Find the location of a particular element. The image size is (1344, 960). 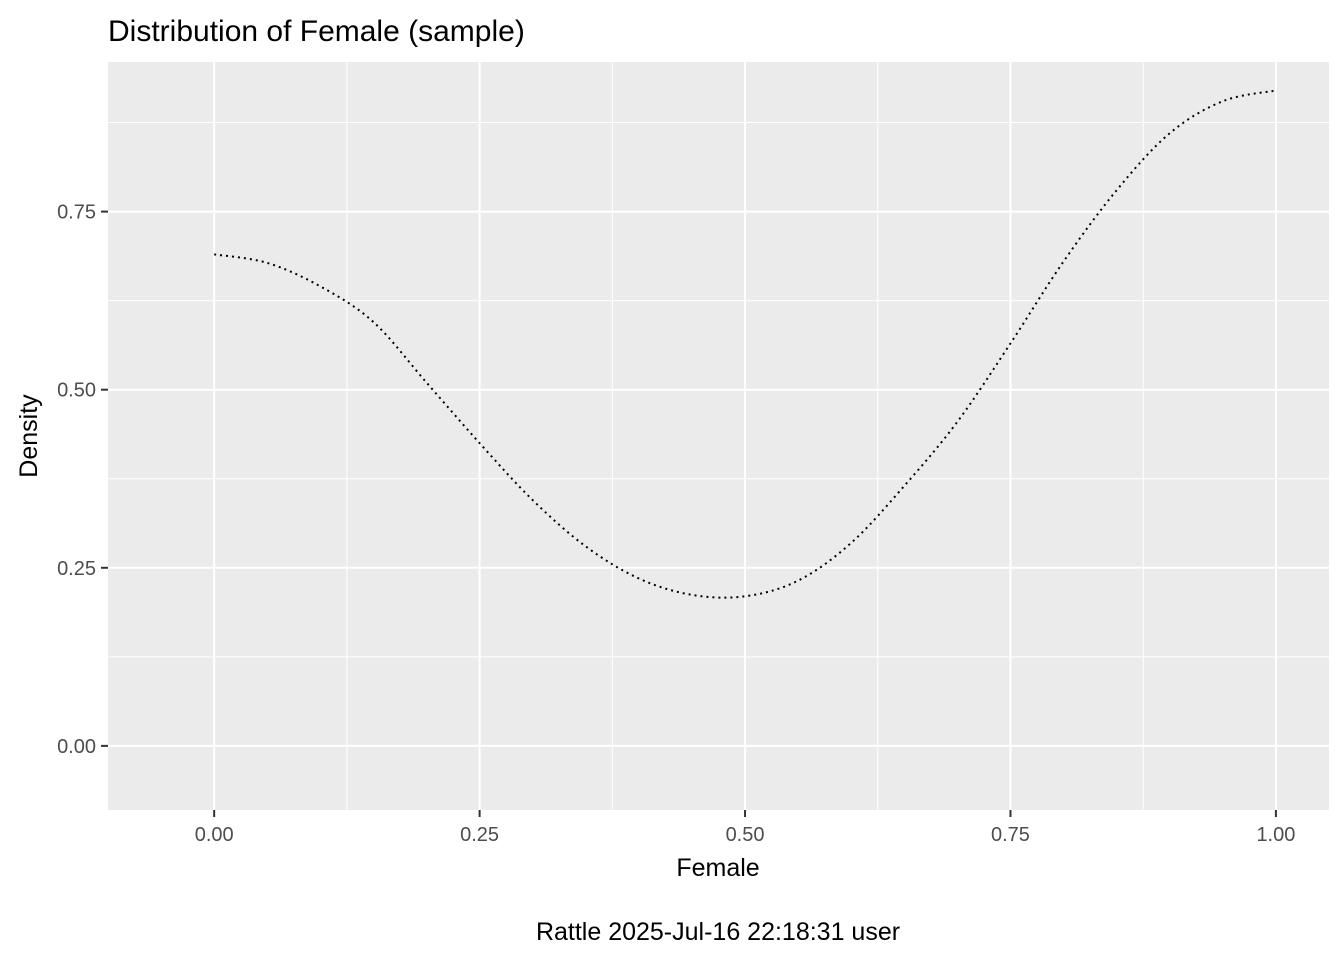

y-tick-label: 0.75 is located at coordinates (76, 213).